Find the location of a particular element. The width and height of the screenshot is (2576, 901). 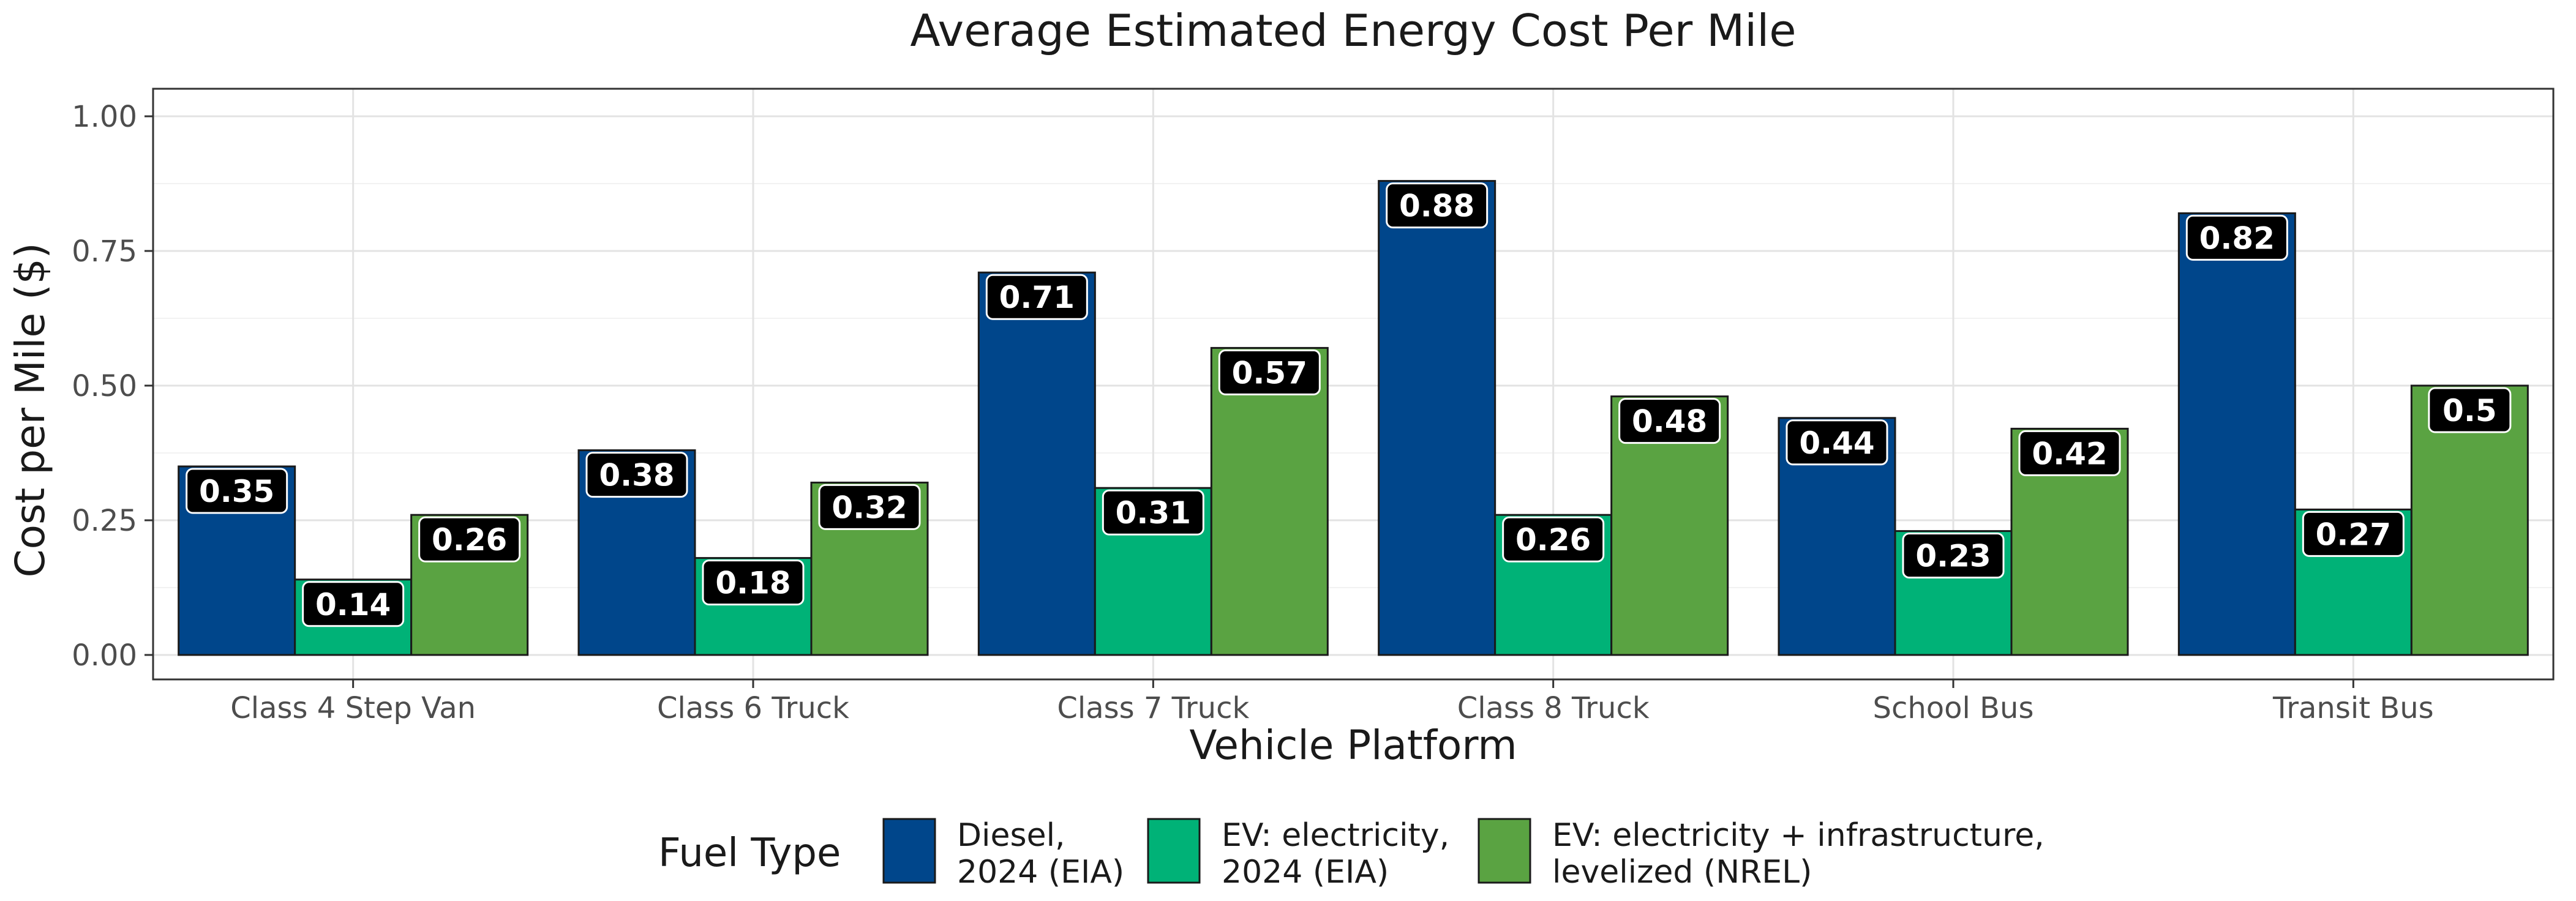

bar-label: 0.42 is located at coordinates (2069, 453).